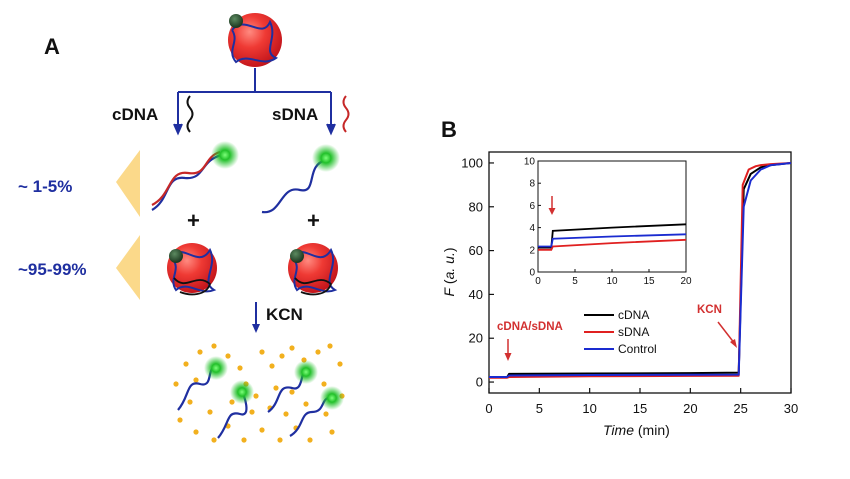  Describe the element at coordinates (740, 408) in the screenshot. I see `x-tick-label: 25` at that location.